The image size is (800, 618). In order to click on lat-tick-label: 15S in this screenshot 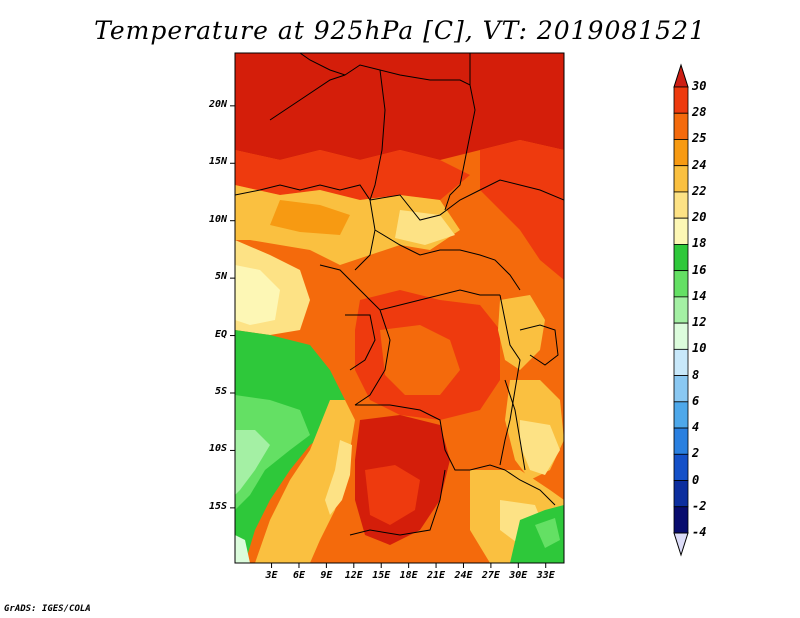, I will do `click(217, 506)`.